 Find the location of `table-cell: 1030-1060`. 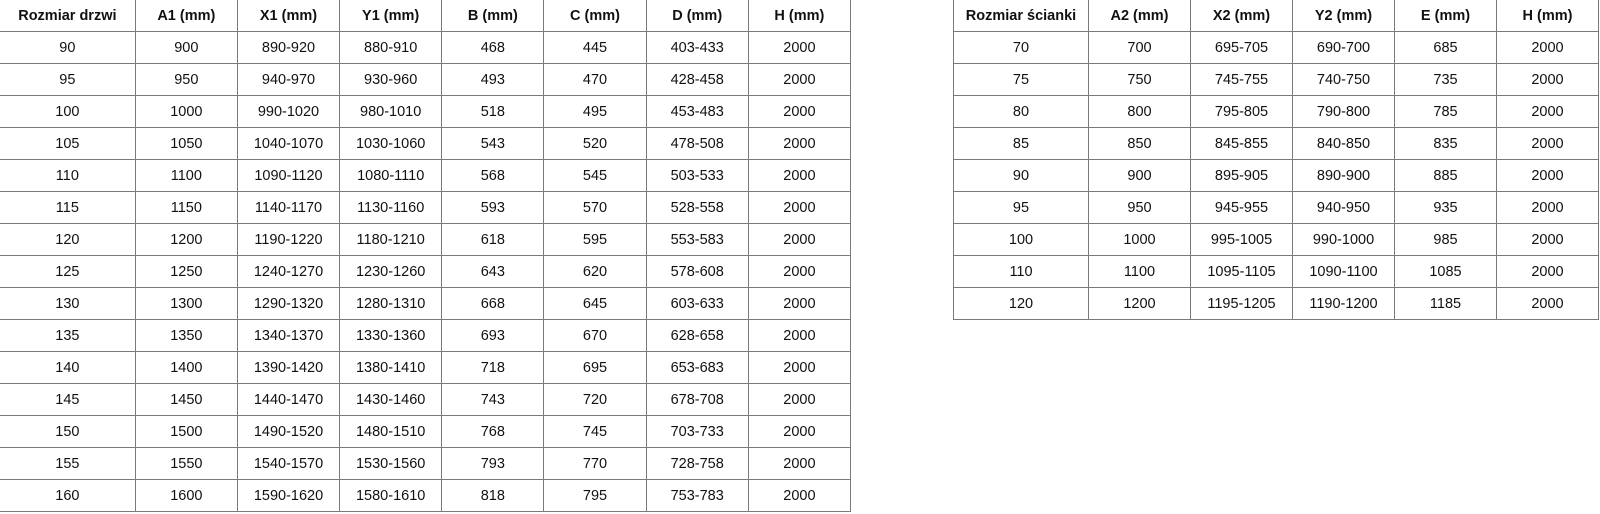

table-cell: 1030-1060 is located at coordinates (391, 143).